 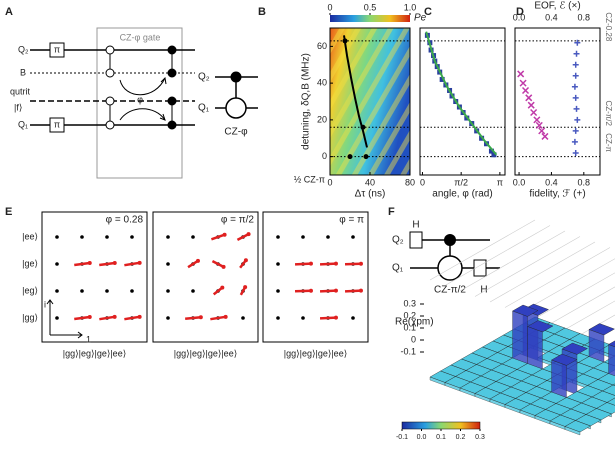 I want to click on x-axis-label: fidelity, ℱ (+), so click(x=557, y=194).